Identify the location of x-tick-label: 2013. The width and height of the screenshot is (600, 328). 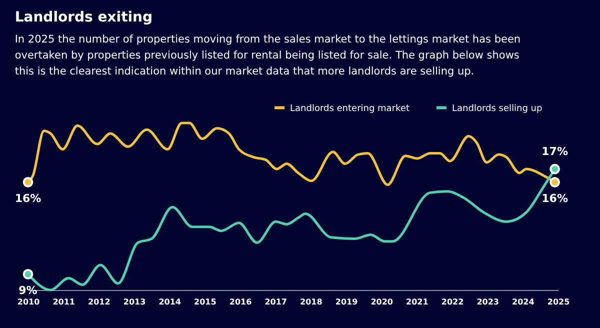
(134, 302).